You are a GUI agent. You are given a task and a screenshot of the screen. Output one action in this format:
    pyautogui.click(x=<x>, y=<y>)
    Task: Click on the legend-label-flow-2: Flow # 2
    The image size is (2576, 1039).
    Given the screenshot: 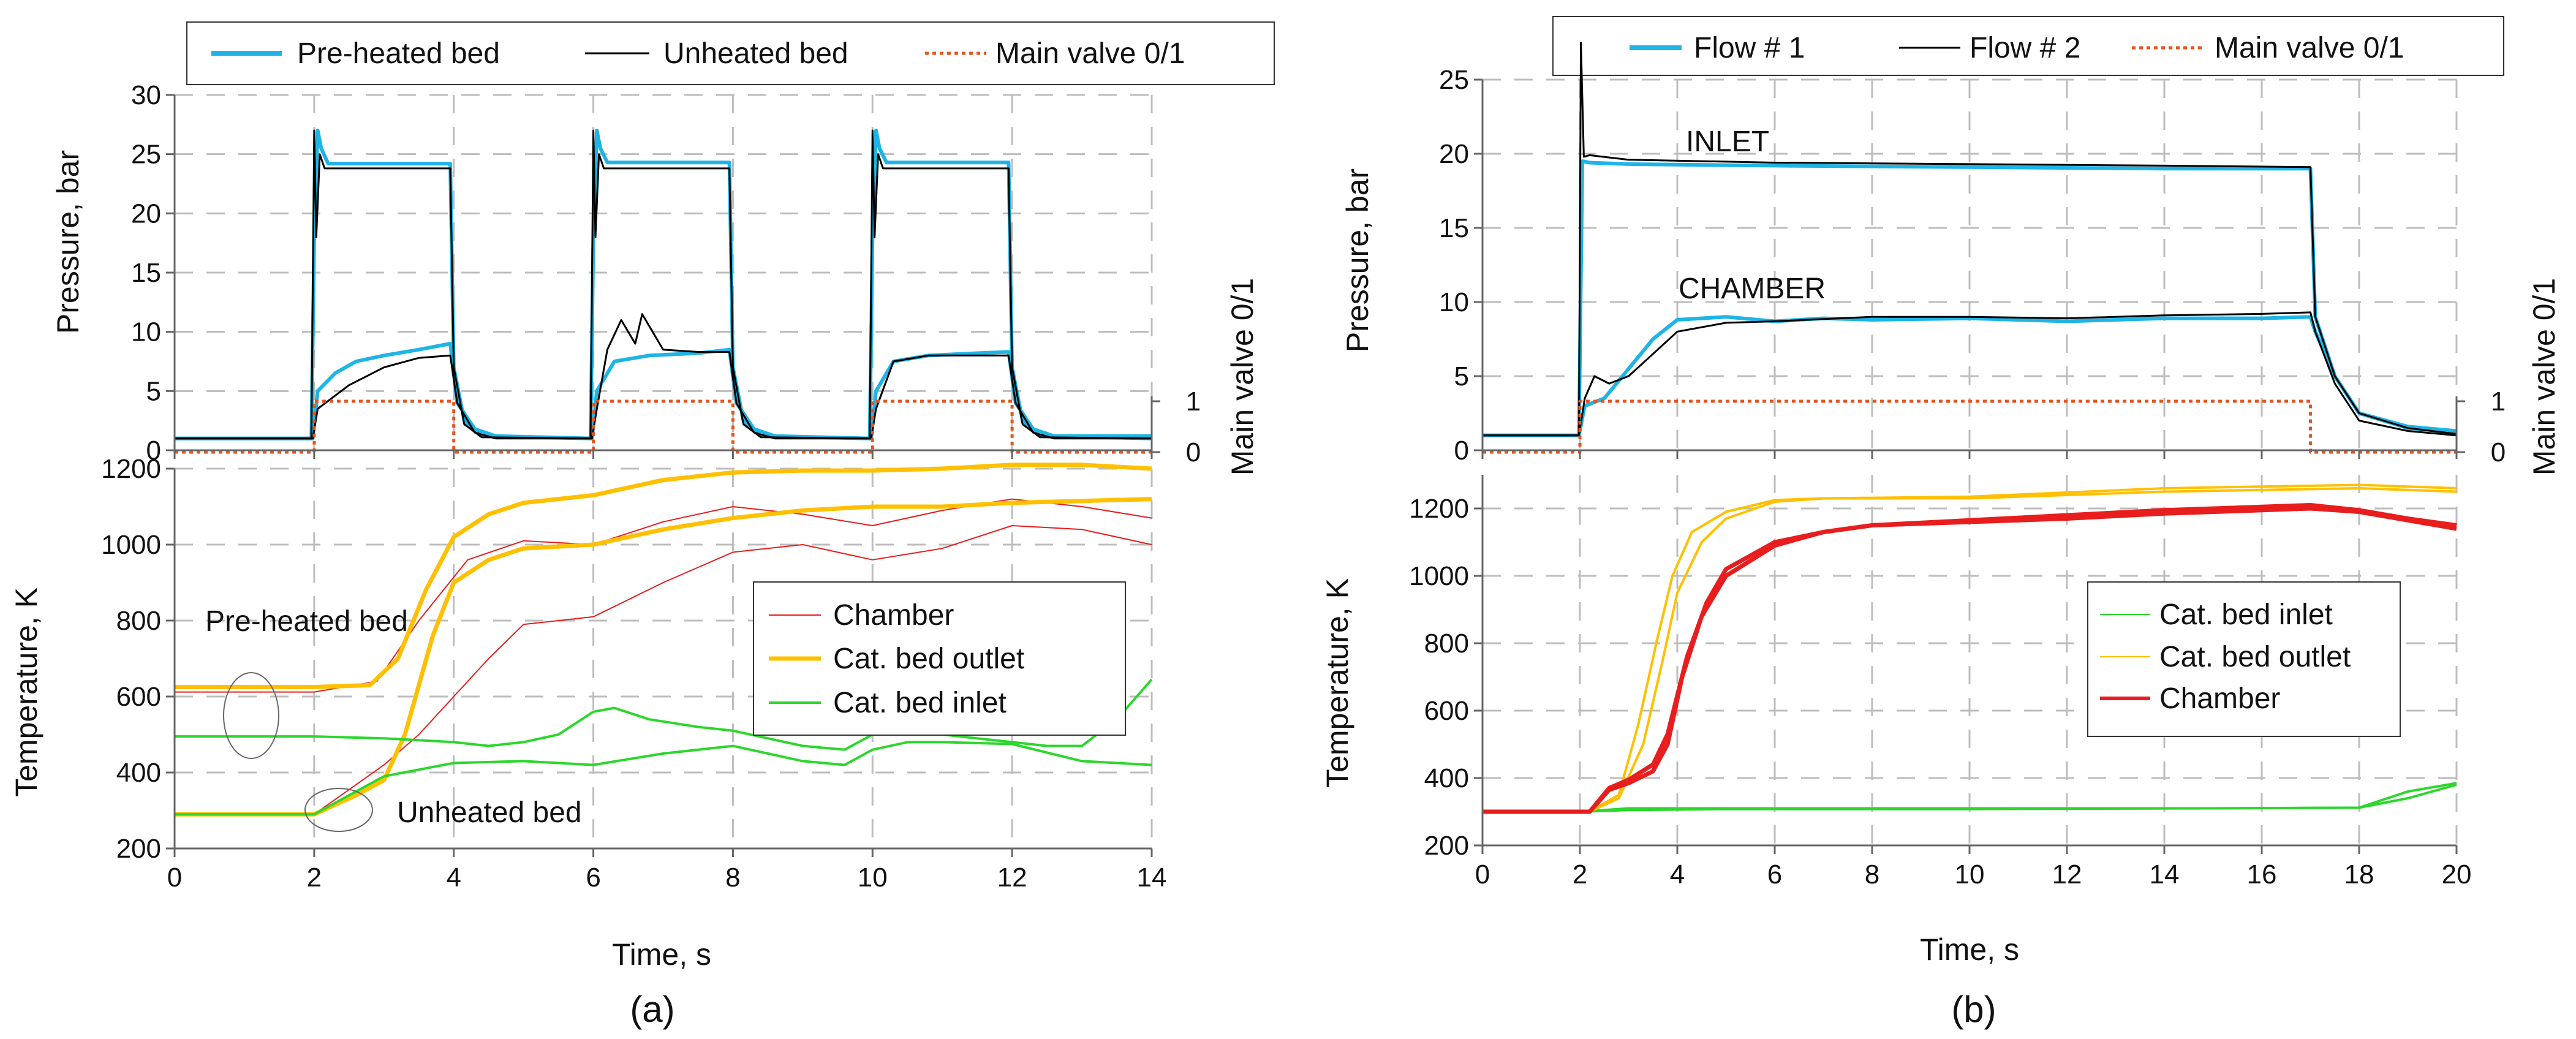 What is the action you would take?
    pyautogui.click(x=2025, y=48)
    